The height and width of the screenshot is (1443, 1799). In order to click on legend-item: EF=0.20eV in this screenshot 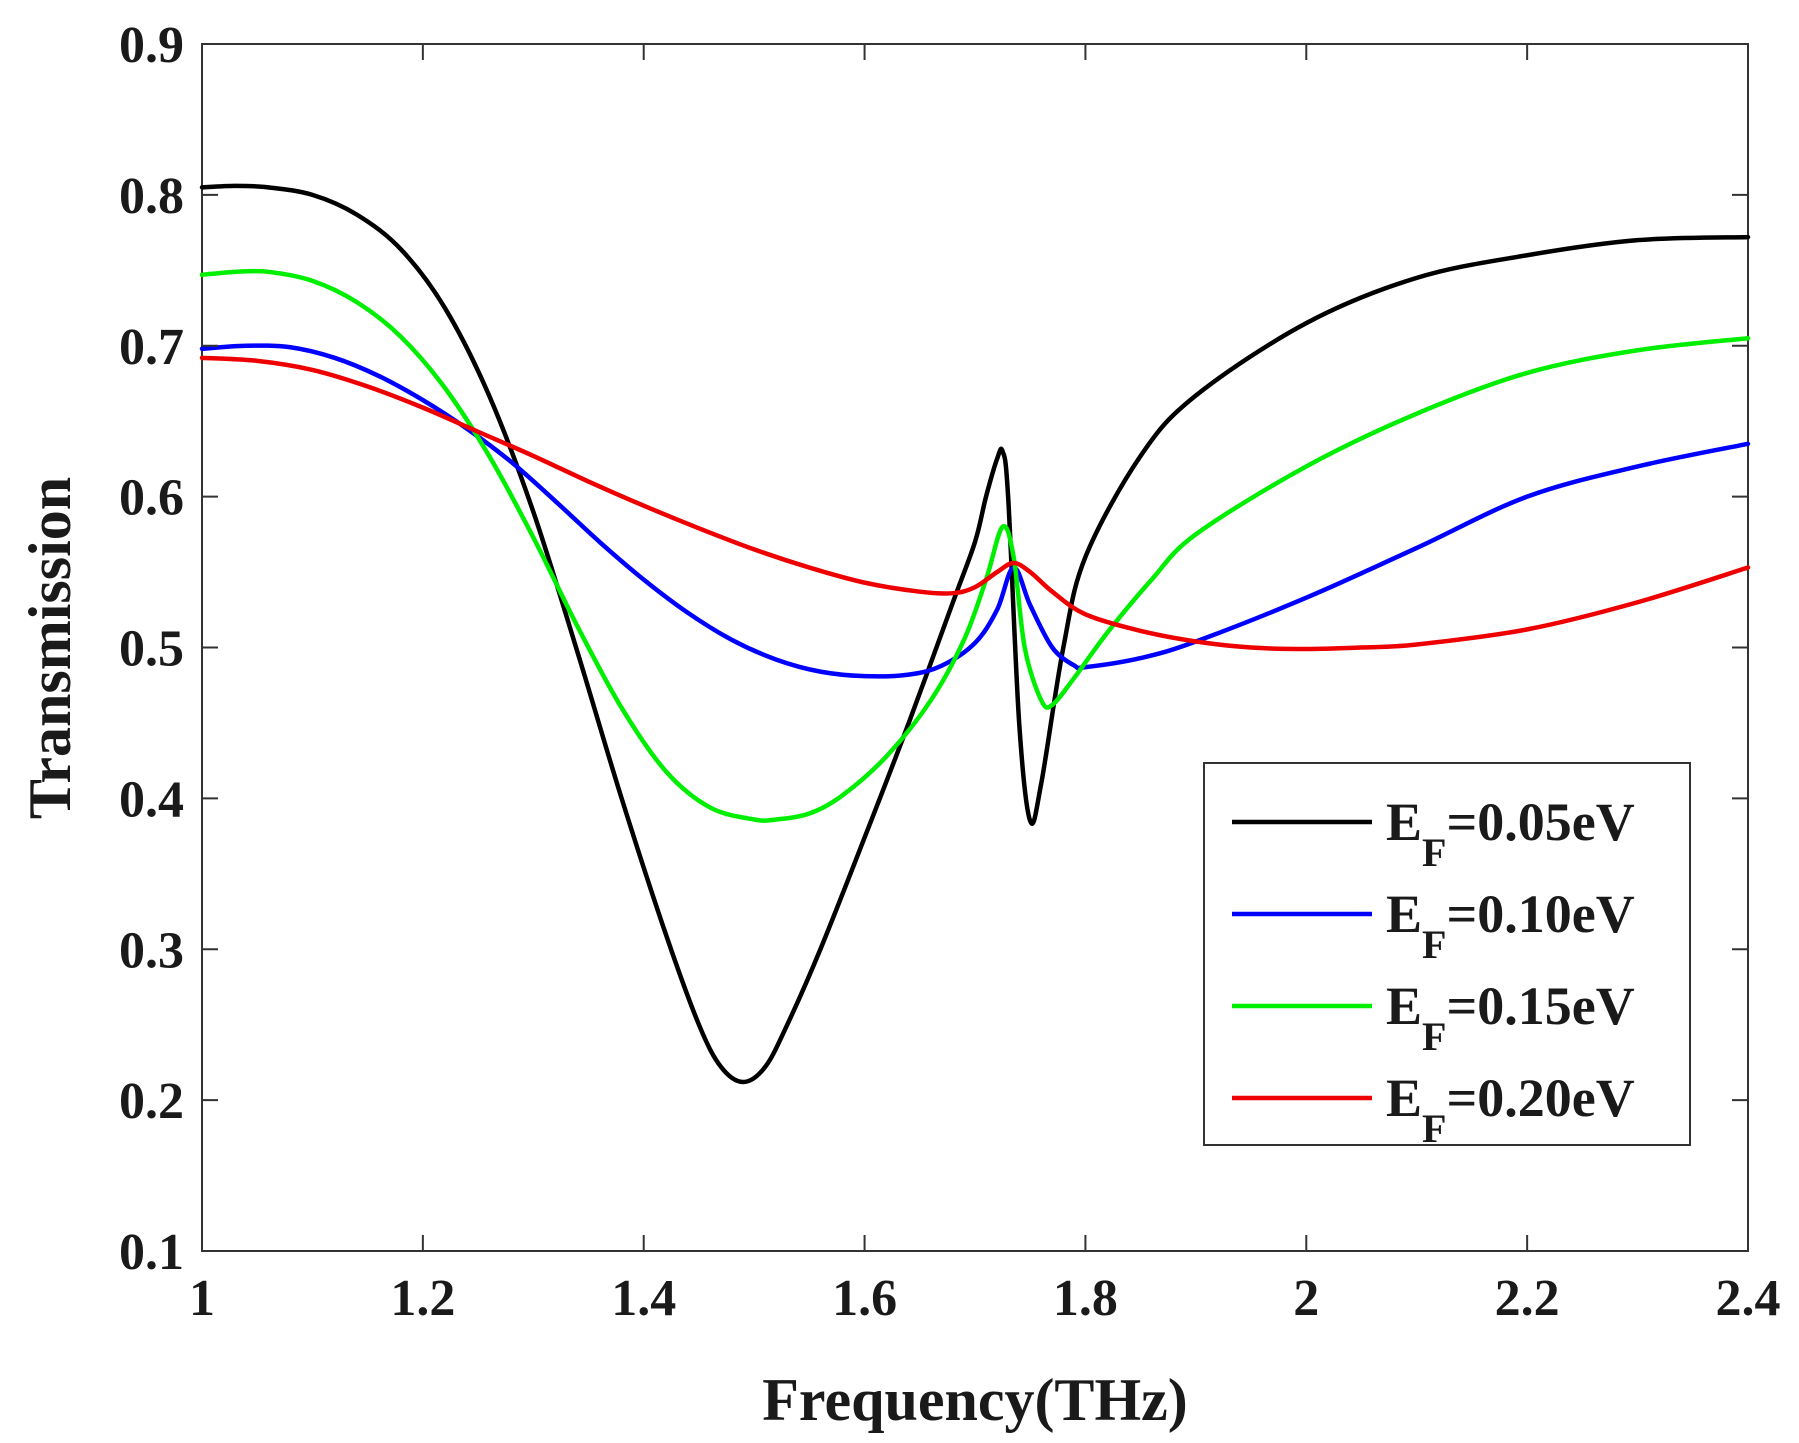, I will do `click(1433, 1109)`.